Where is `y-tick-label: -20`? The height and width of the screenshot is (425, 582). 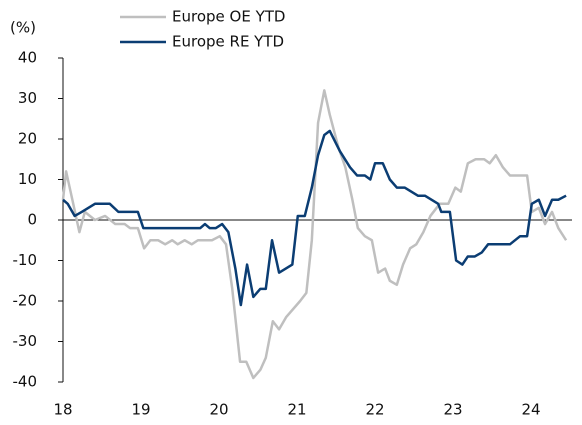 y-tick-label: -20 is located at coordinates (25, 301).